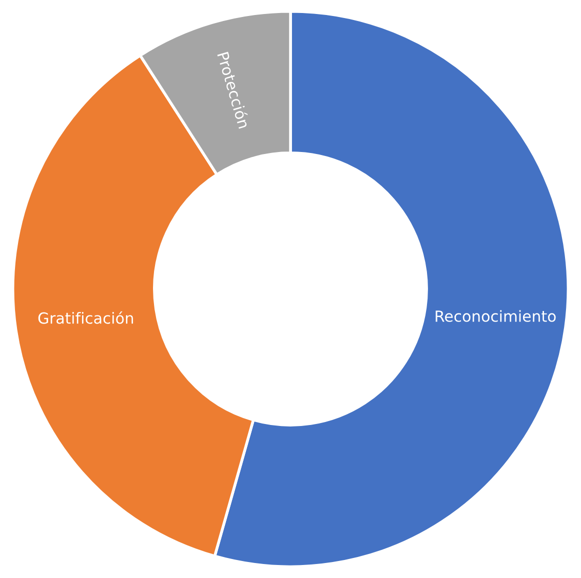 This screenshot has height=578, width=581. I want to click on slice-label: Reconocimiento, so click(496, 316).